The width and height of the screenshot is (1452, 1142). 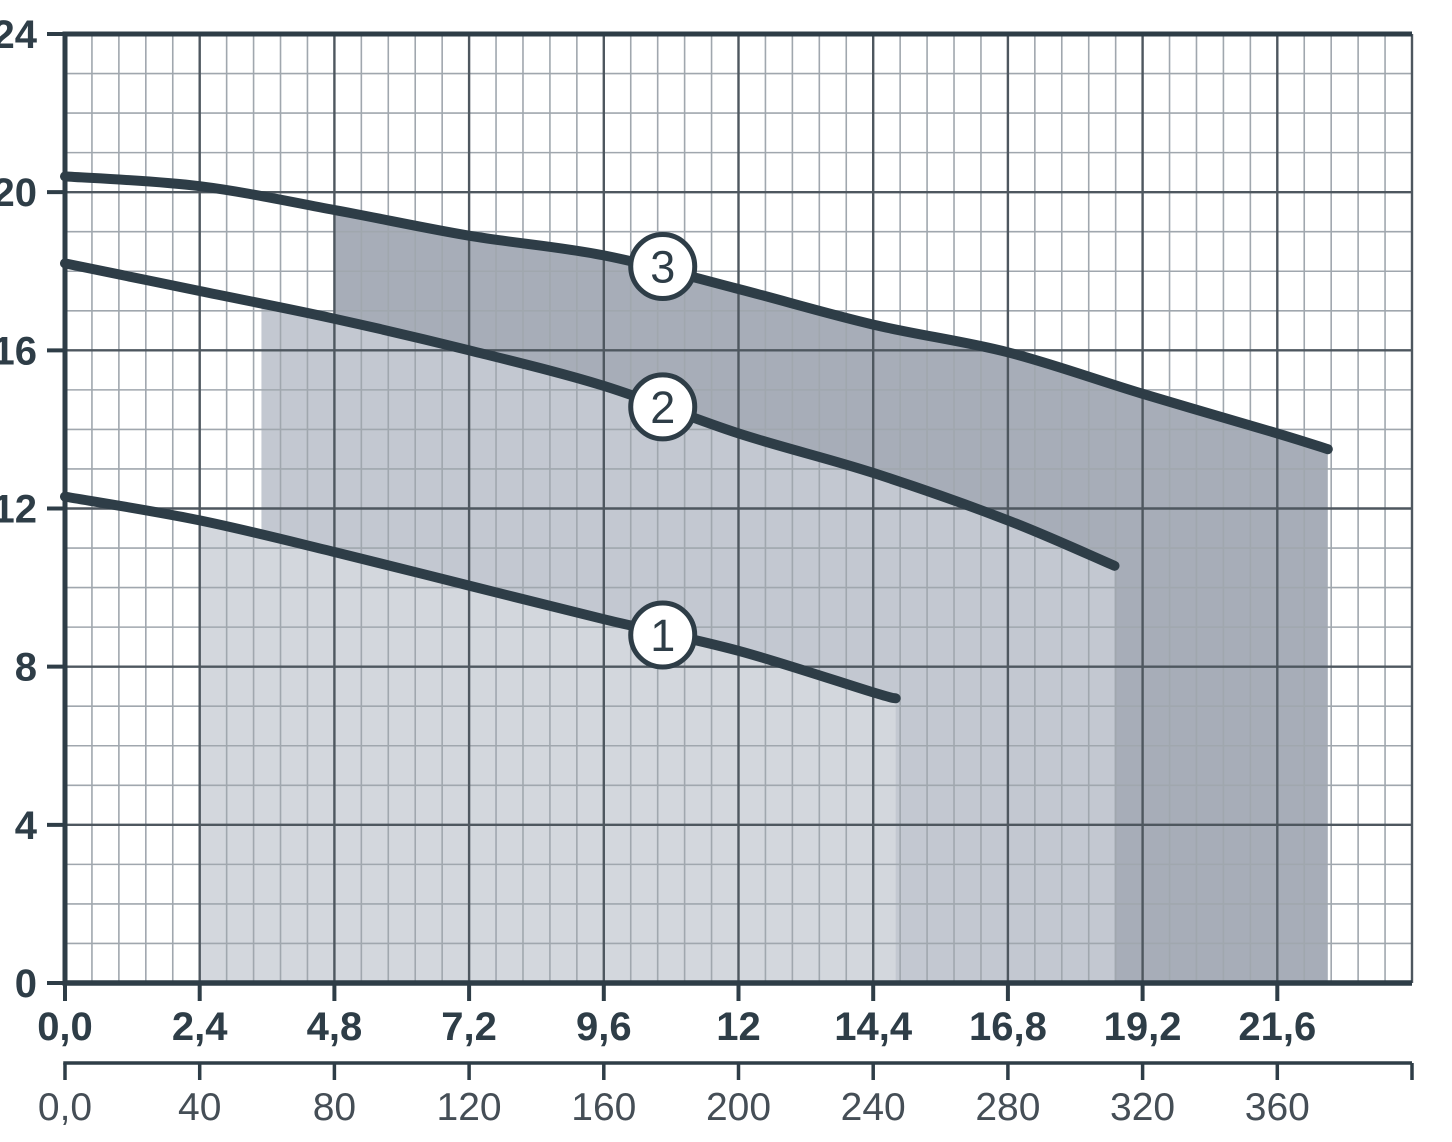 I want to click on secondary-x-axis-tick-label: 320, so click(x=1142, y=1107).